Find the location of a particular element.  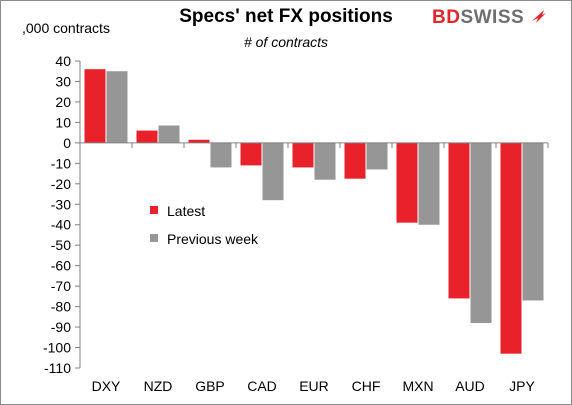

y-tick-label: 10 is located at coordinates (63, 122).